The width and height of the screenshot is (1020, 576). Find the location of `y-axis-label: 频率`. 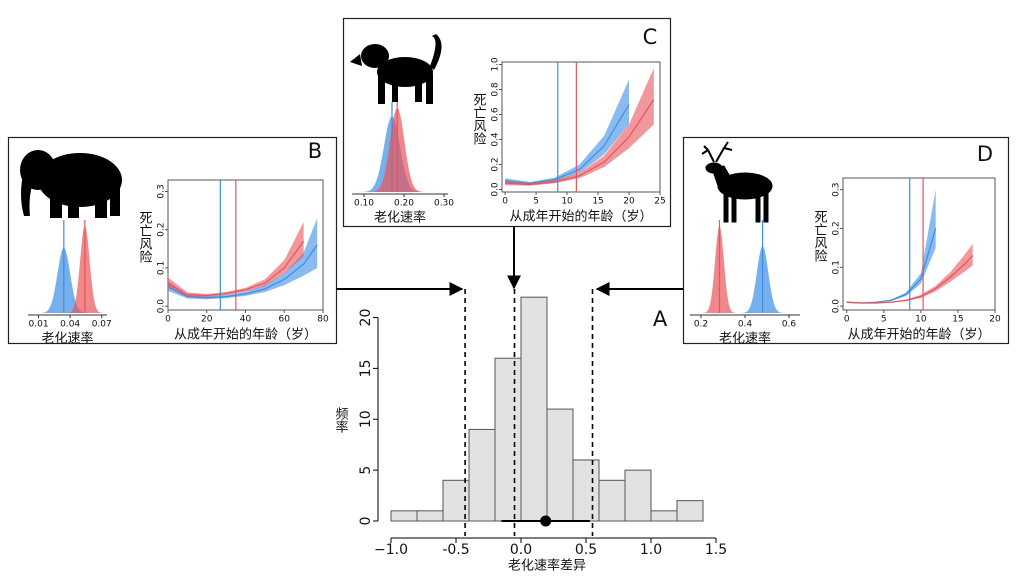

y-axis-label: 频率 is located at coordinates (341, 420).